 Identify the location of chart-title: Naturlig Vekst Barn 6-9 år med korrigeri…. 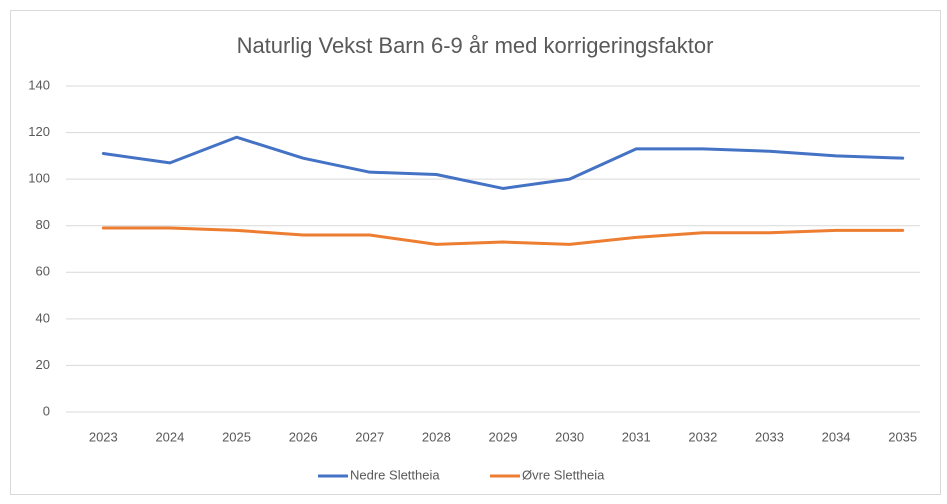
(475, 45).